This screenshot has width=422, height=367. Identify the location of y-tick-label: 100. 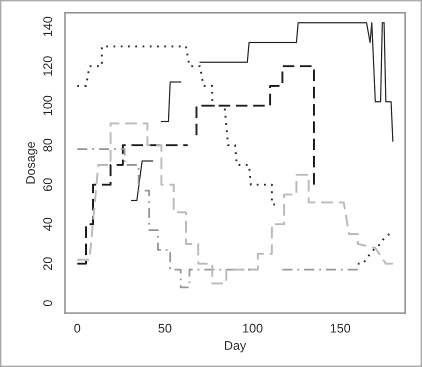
(47, 106).